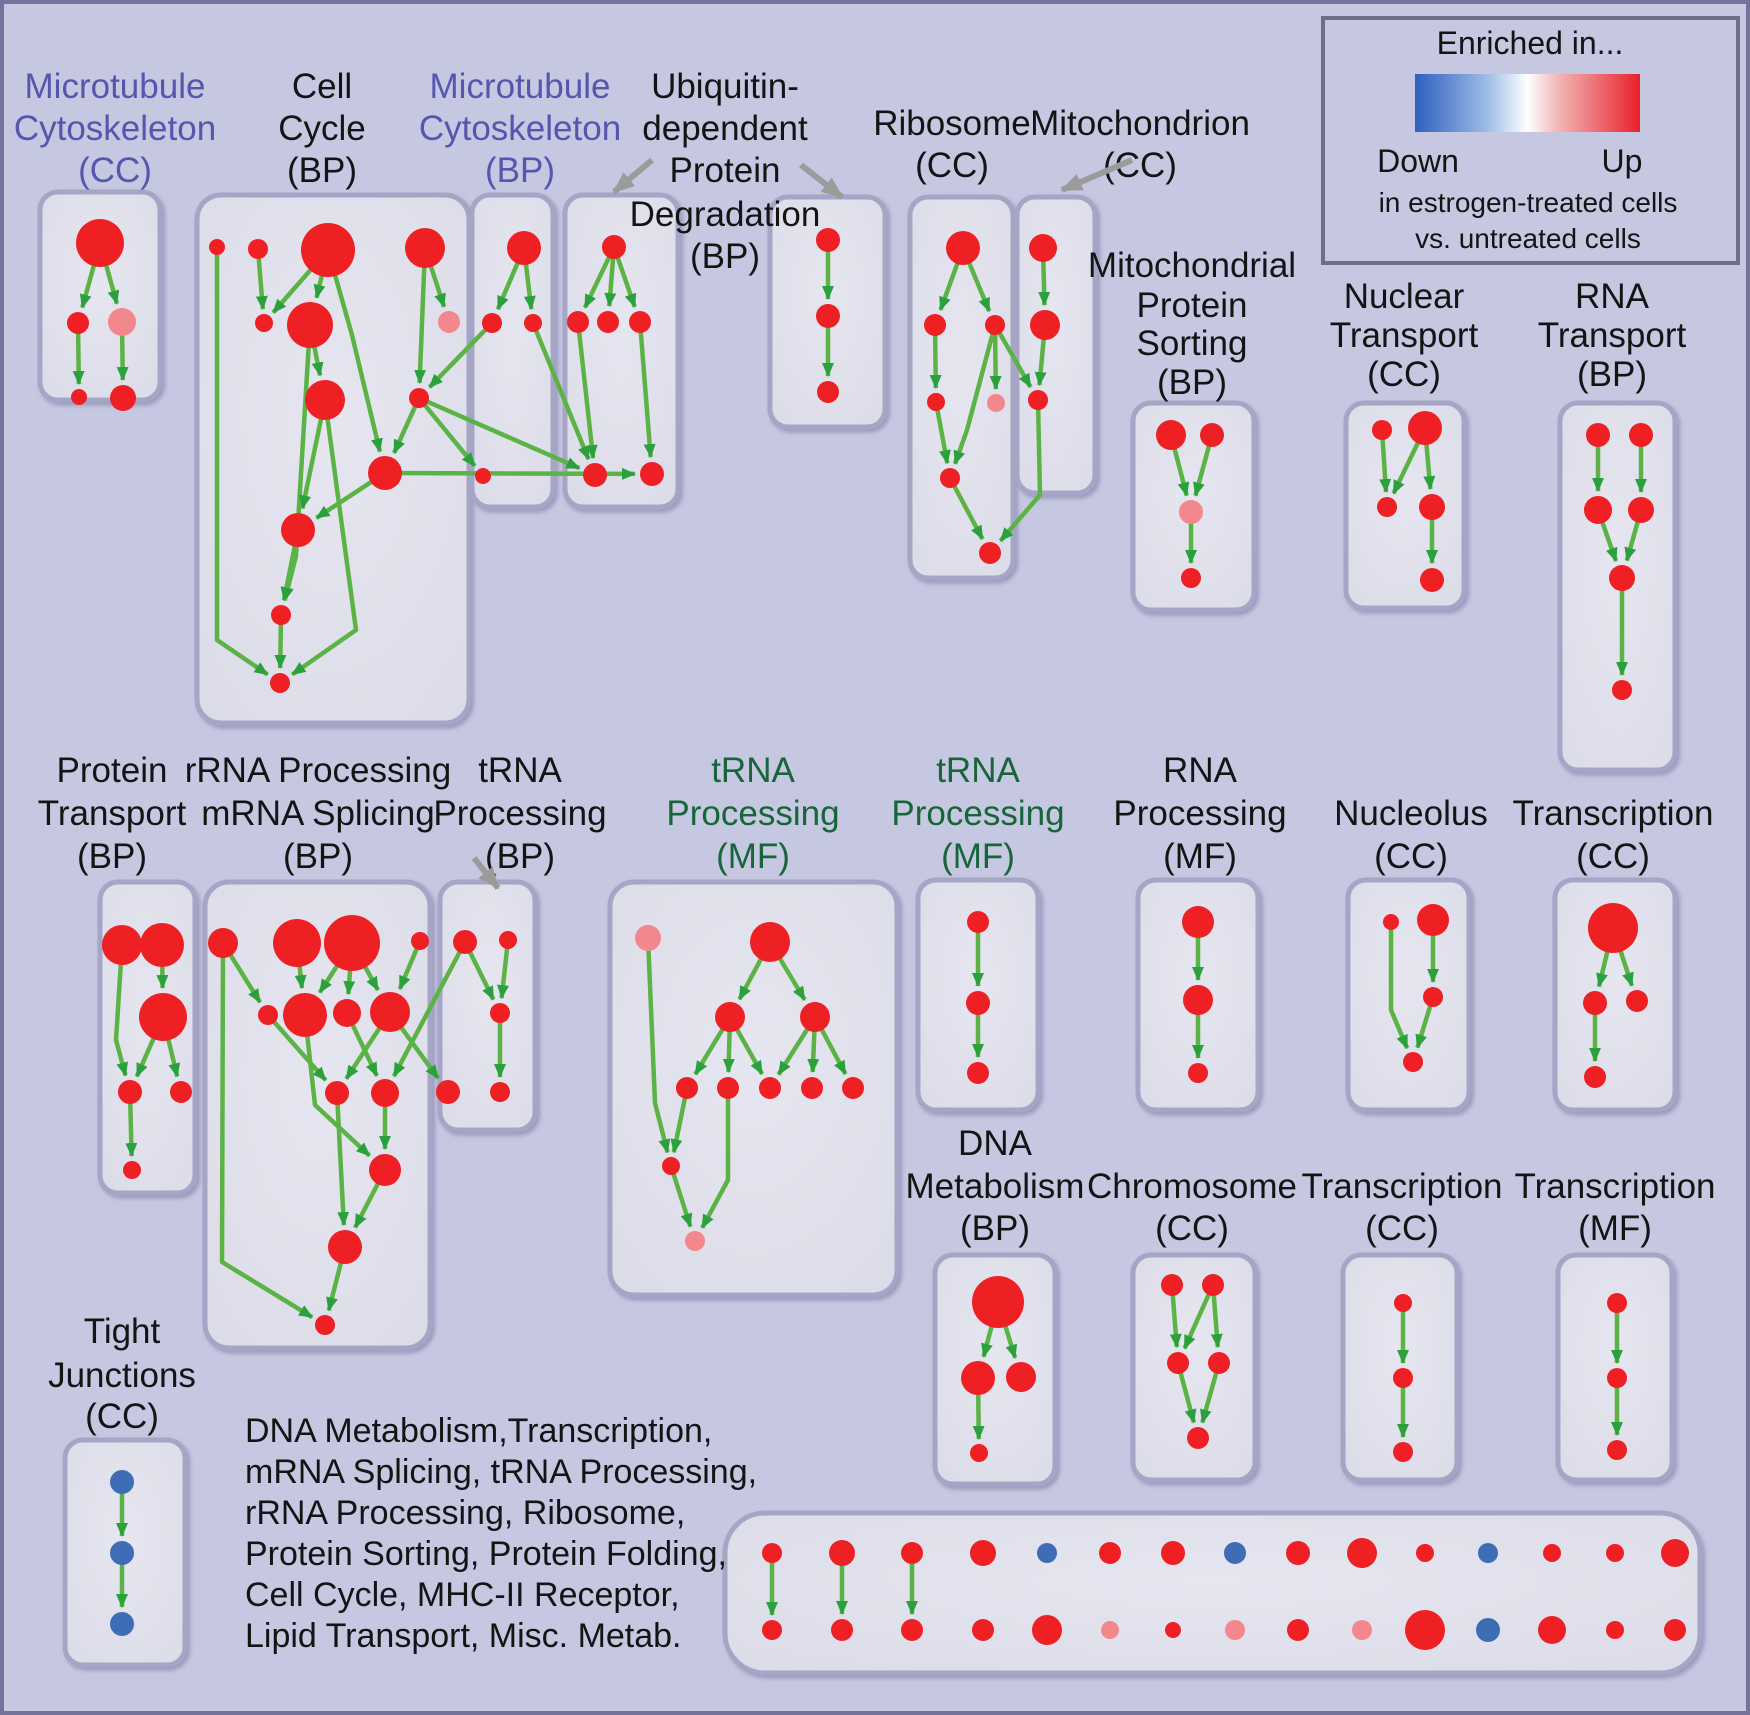 The height and width of the screenshot is (1715, 1750). I want to click on node-cc8, so click(325, 400).